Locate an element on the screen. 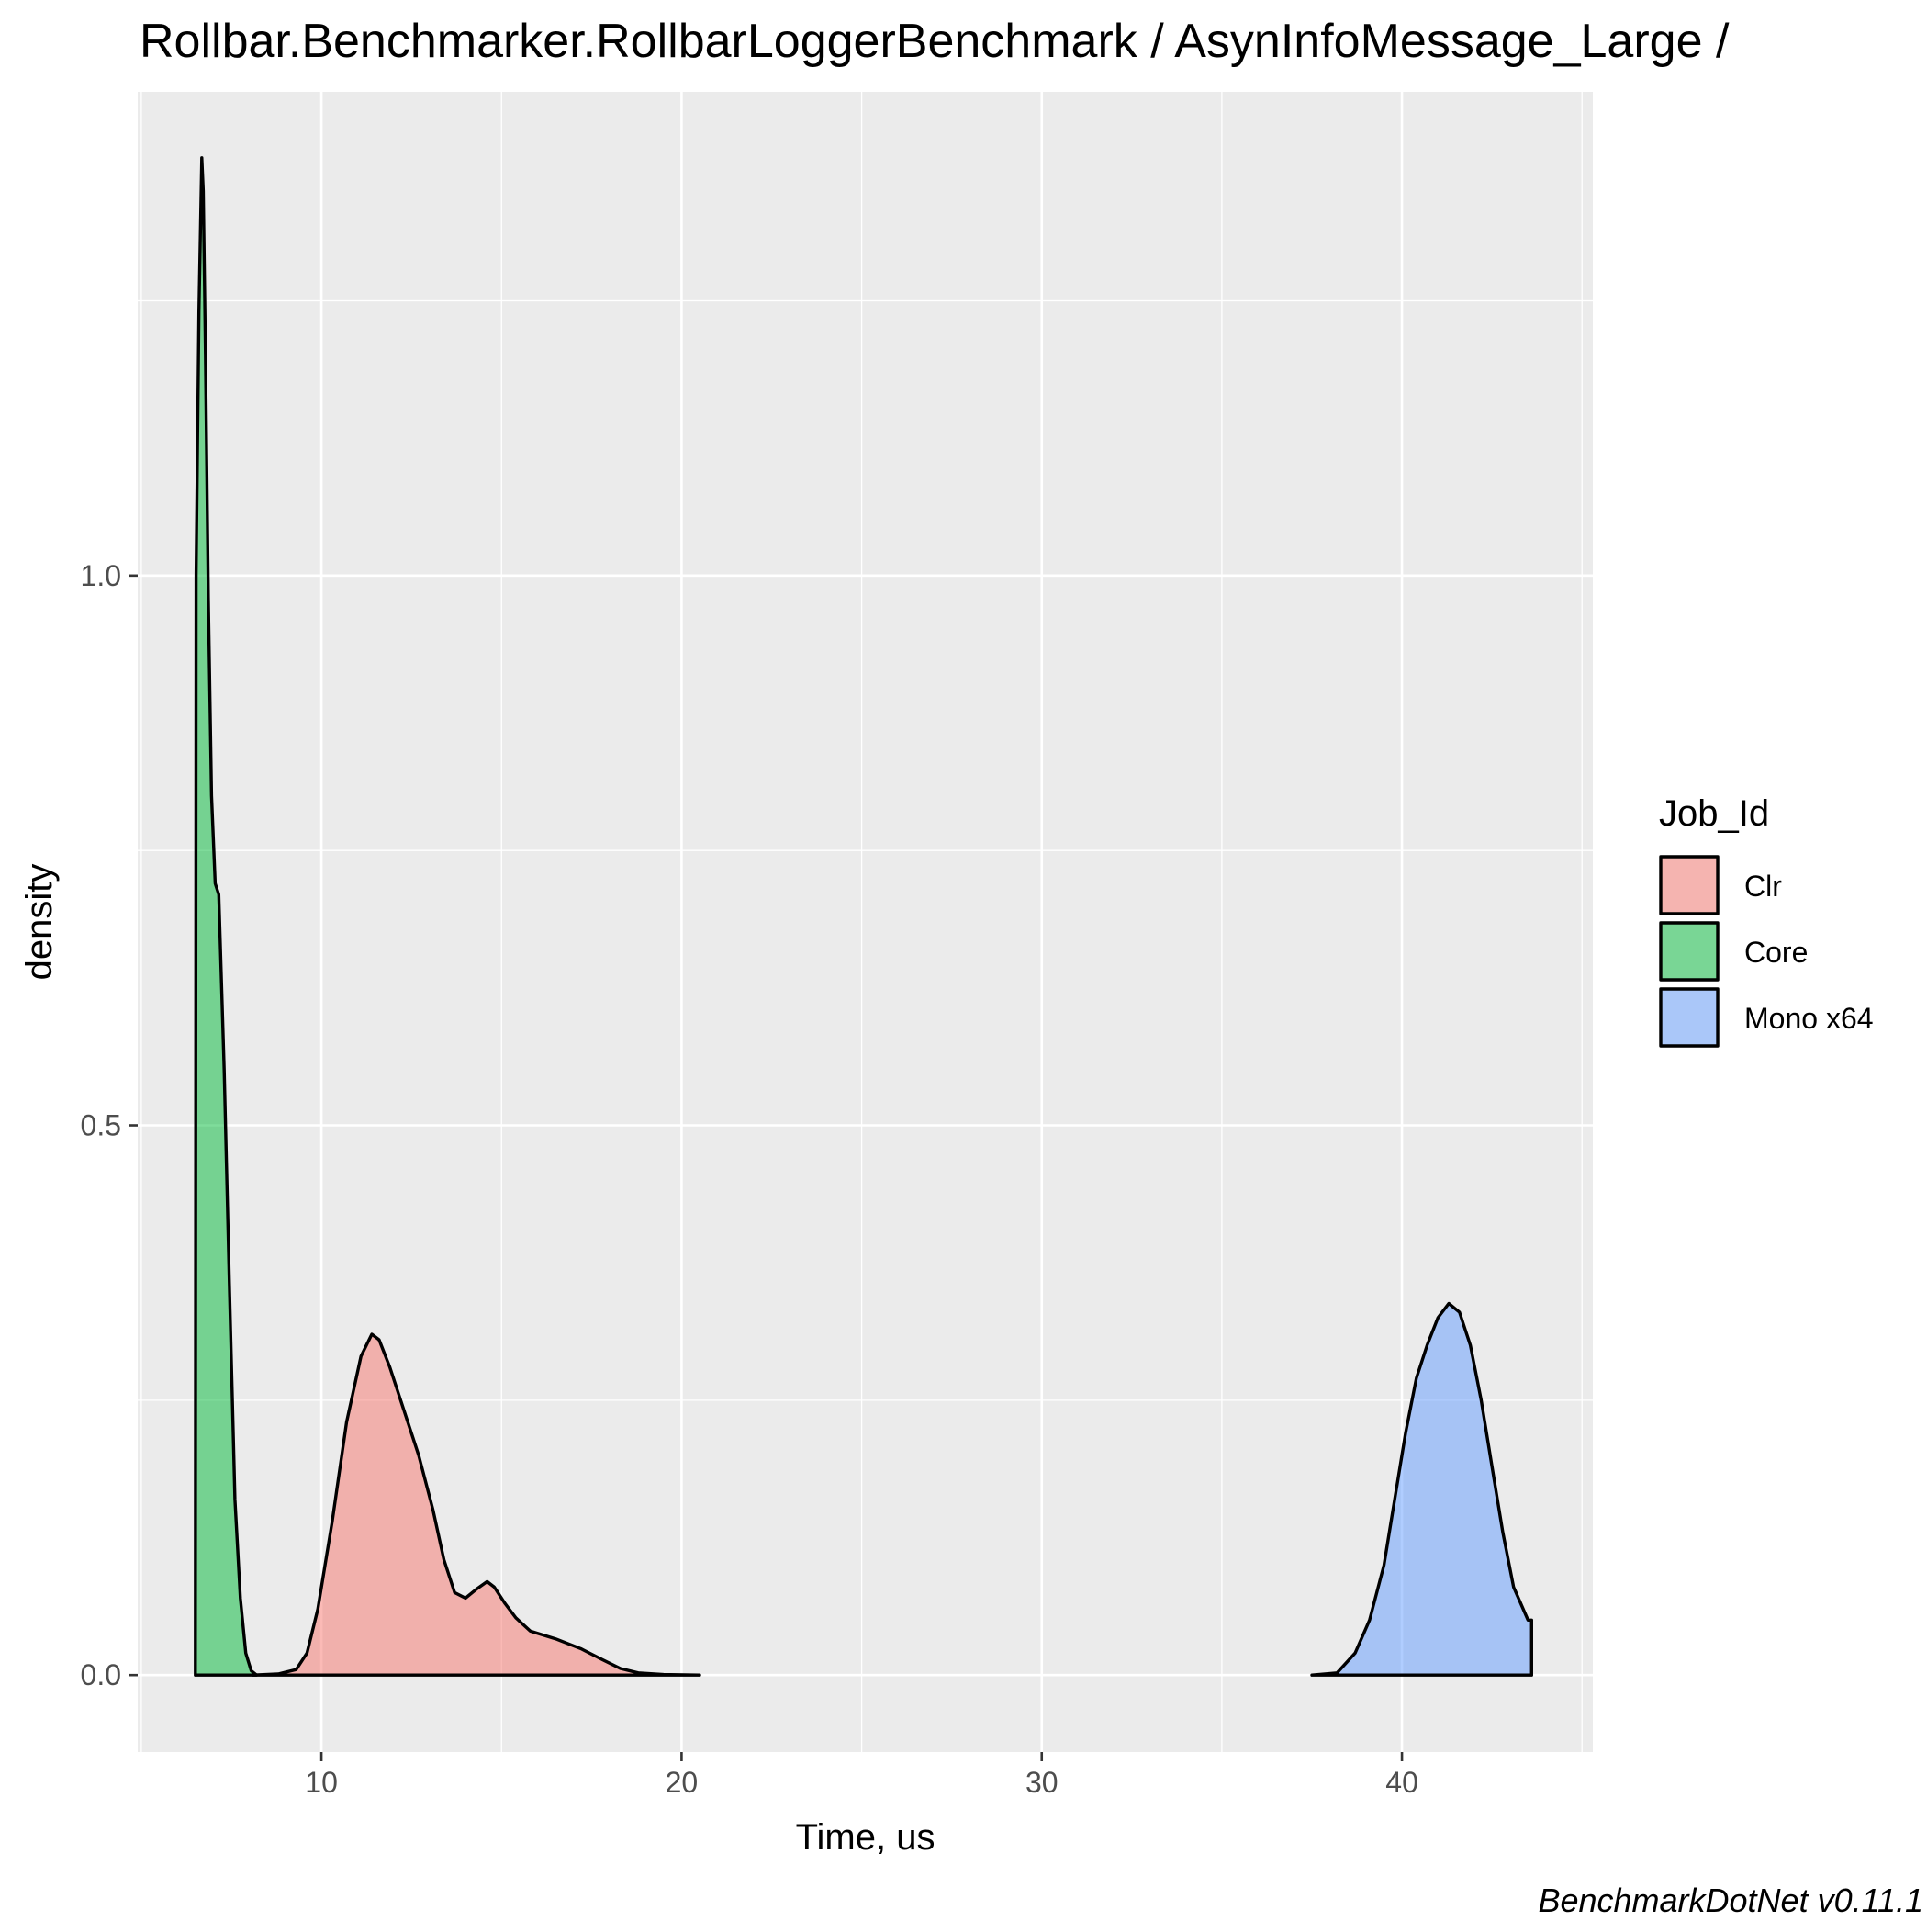 The image size is (1927, 1932). legend-item-clr: Clr is located at coordinates (1721, 885).